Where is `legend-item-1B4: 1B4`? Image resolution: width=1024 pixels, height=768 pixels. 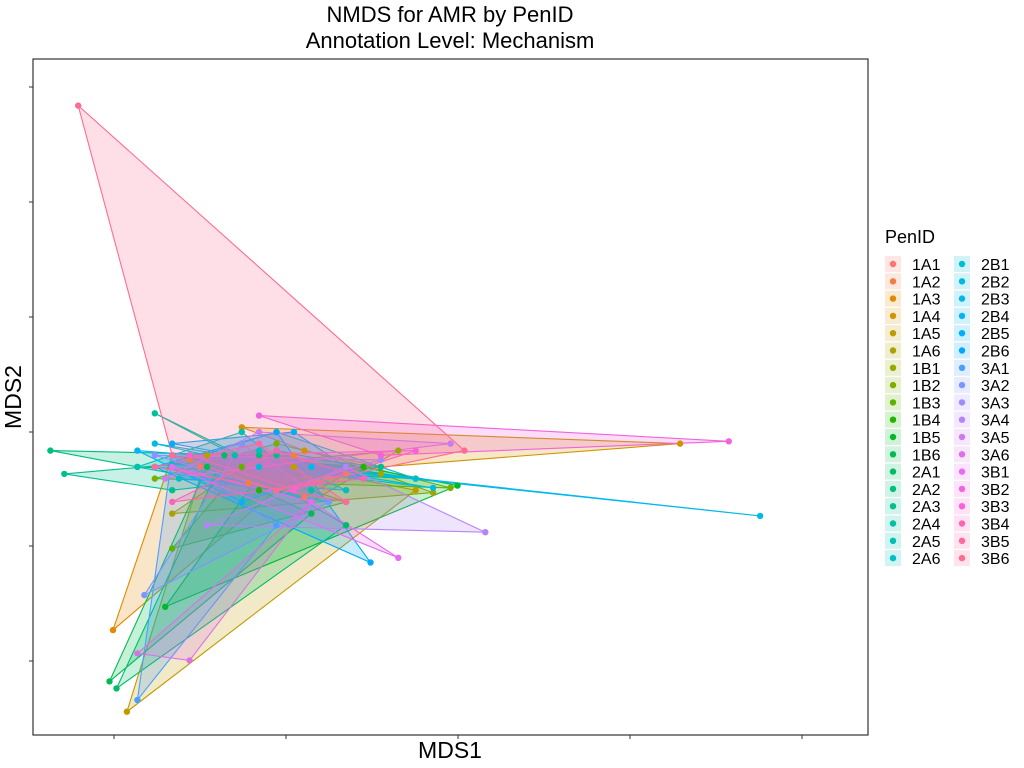
legend-item-1B4: 1B4 is located at coordinates (913, 420).